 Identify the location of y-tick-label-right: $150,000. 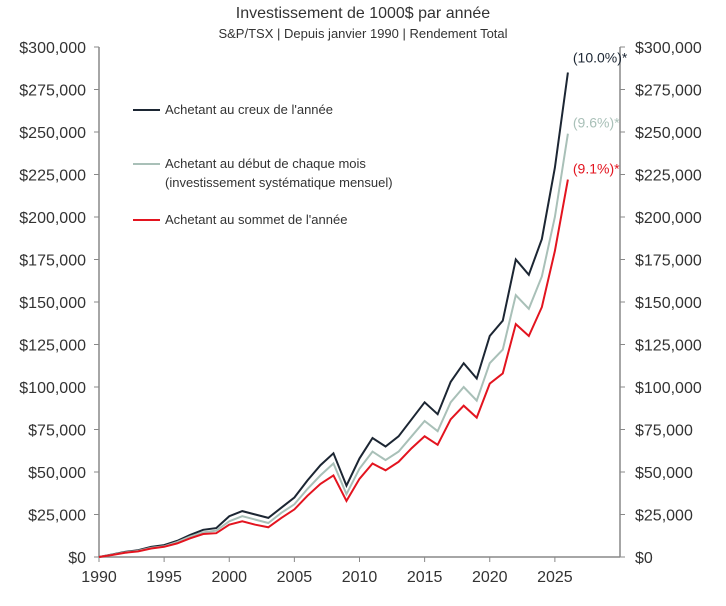
(668, 303).